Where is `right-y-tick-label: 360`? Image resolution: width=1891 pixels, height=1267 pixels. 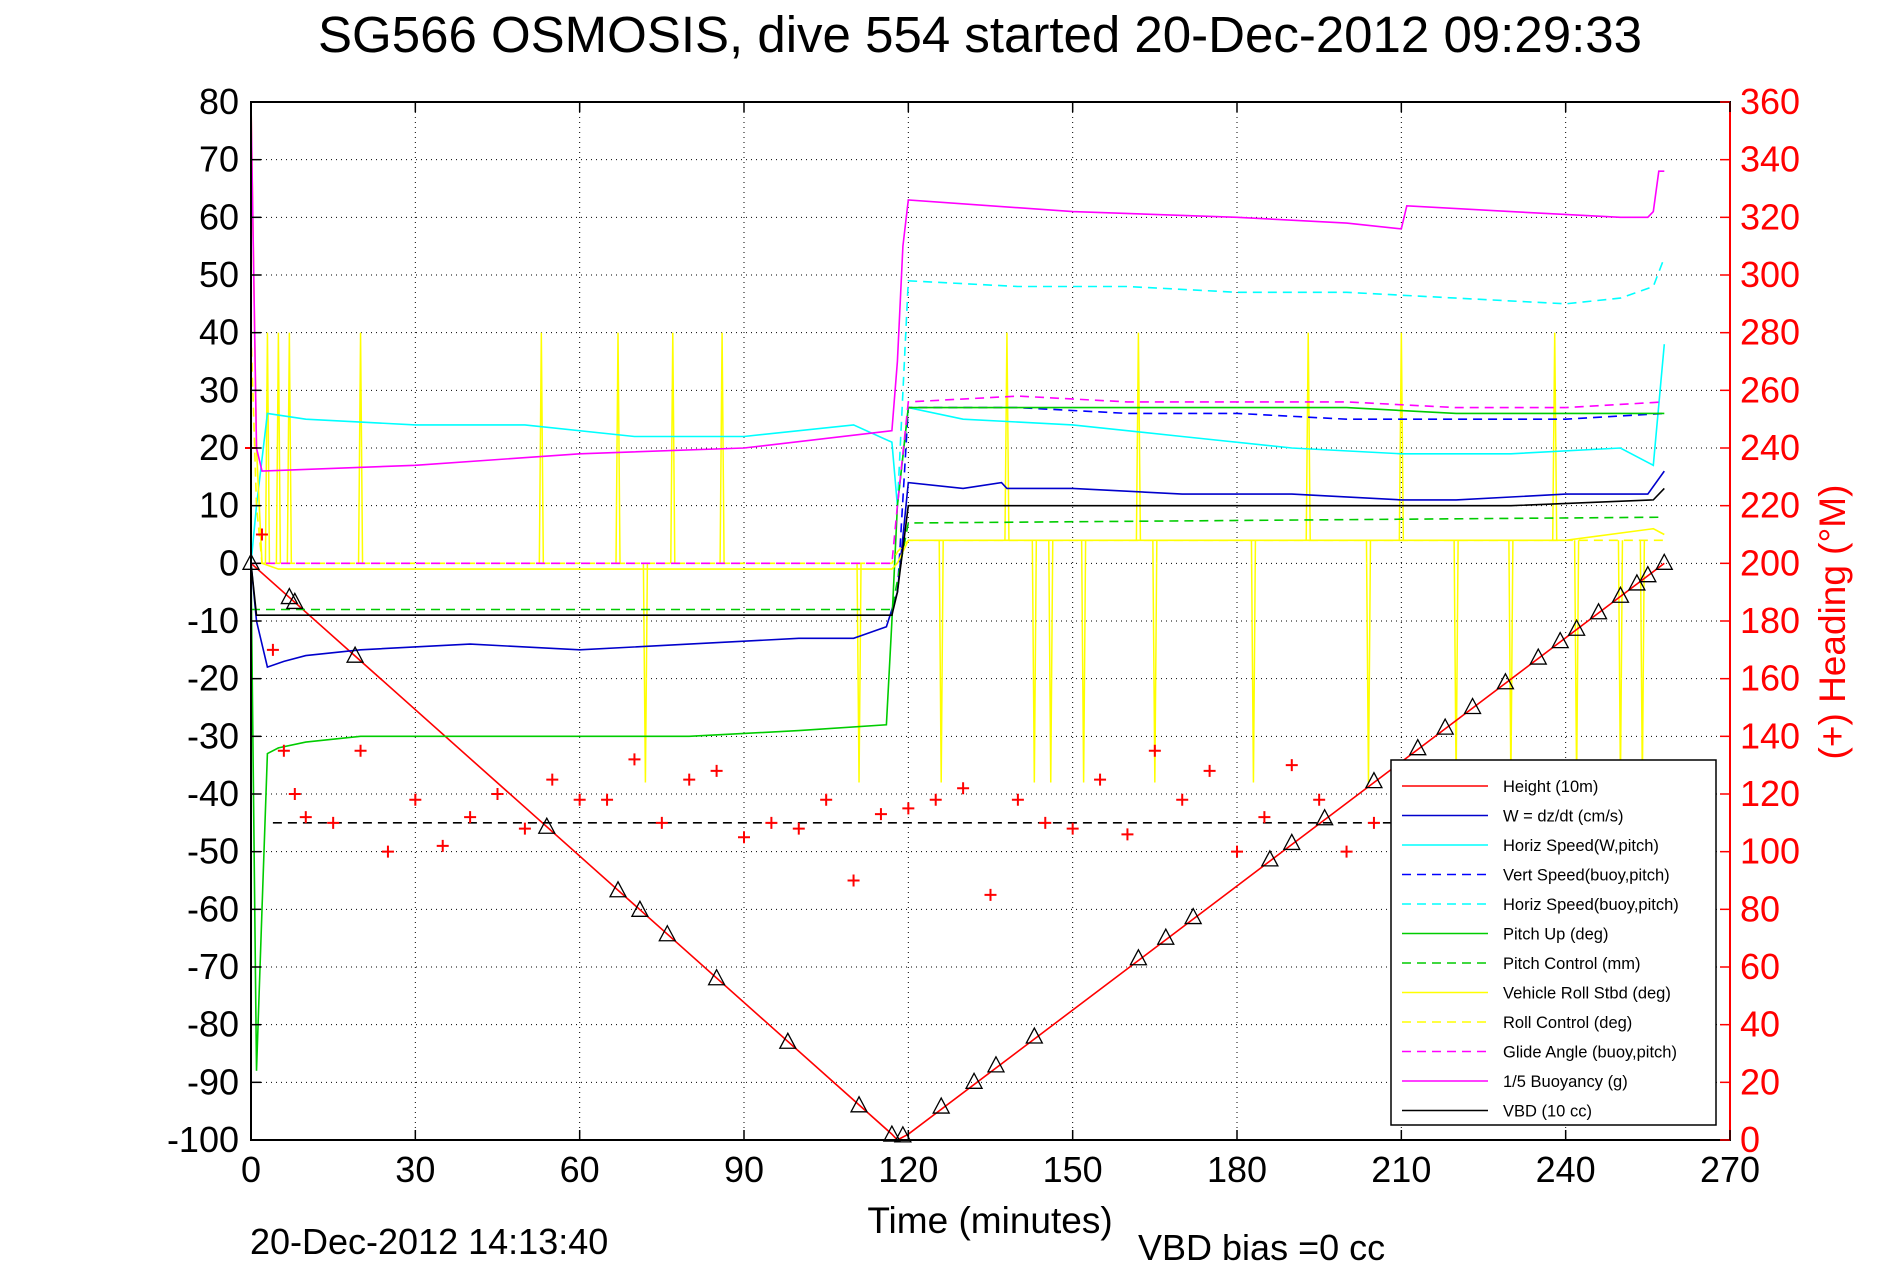
right-y-tick-label: 360 is located at coordinates (1770, 101).